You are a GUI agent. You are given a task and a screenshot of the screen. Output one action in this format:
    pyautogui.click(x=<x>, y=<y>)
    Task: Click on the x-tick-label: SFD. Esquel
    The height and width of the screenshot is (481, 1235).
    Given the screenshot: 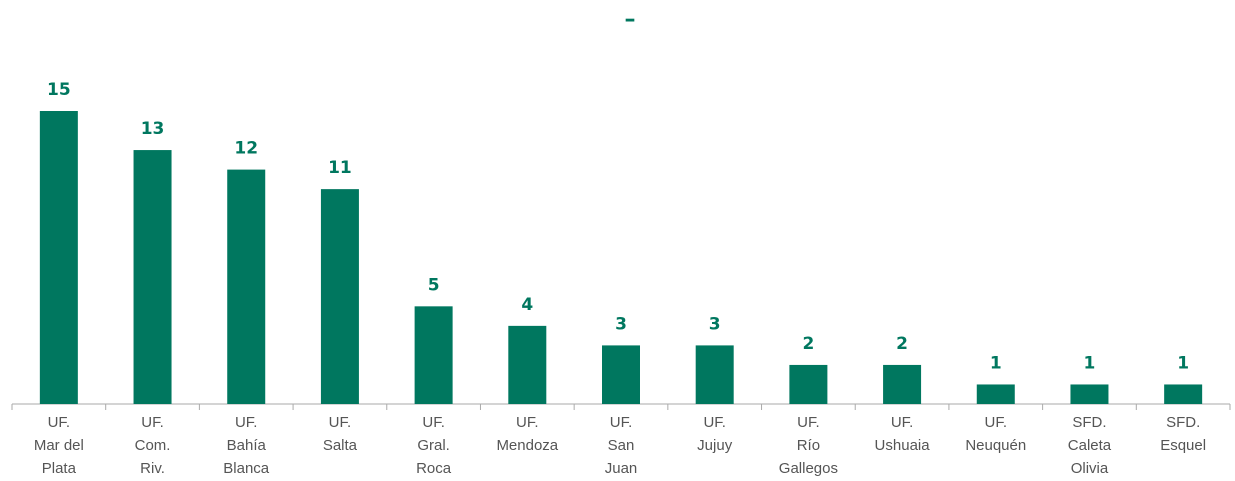 What is the action you would take?
    pyautogui.click(x=1183, y=434)
    